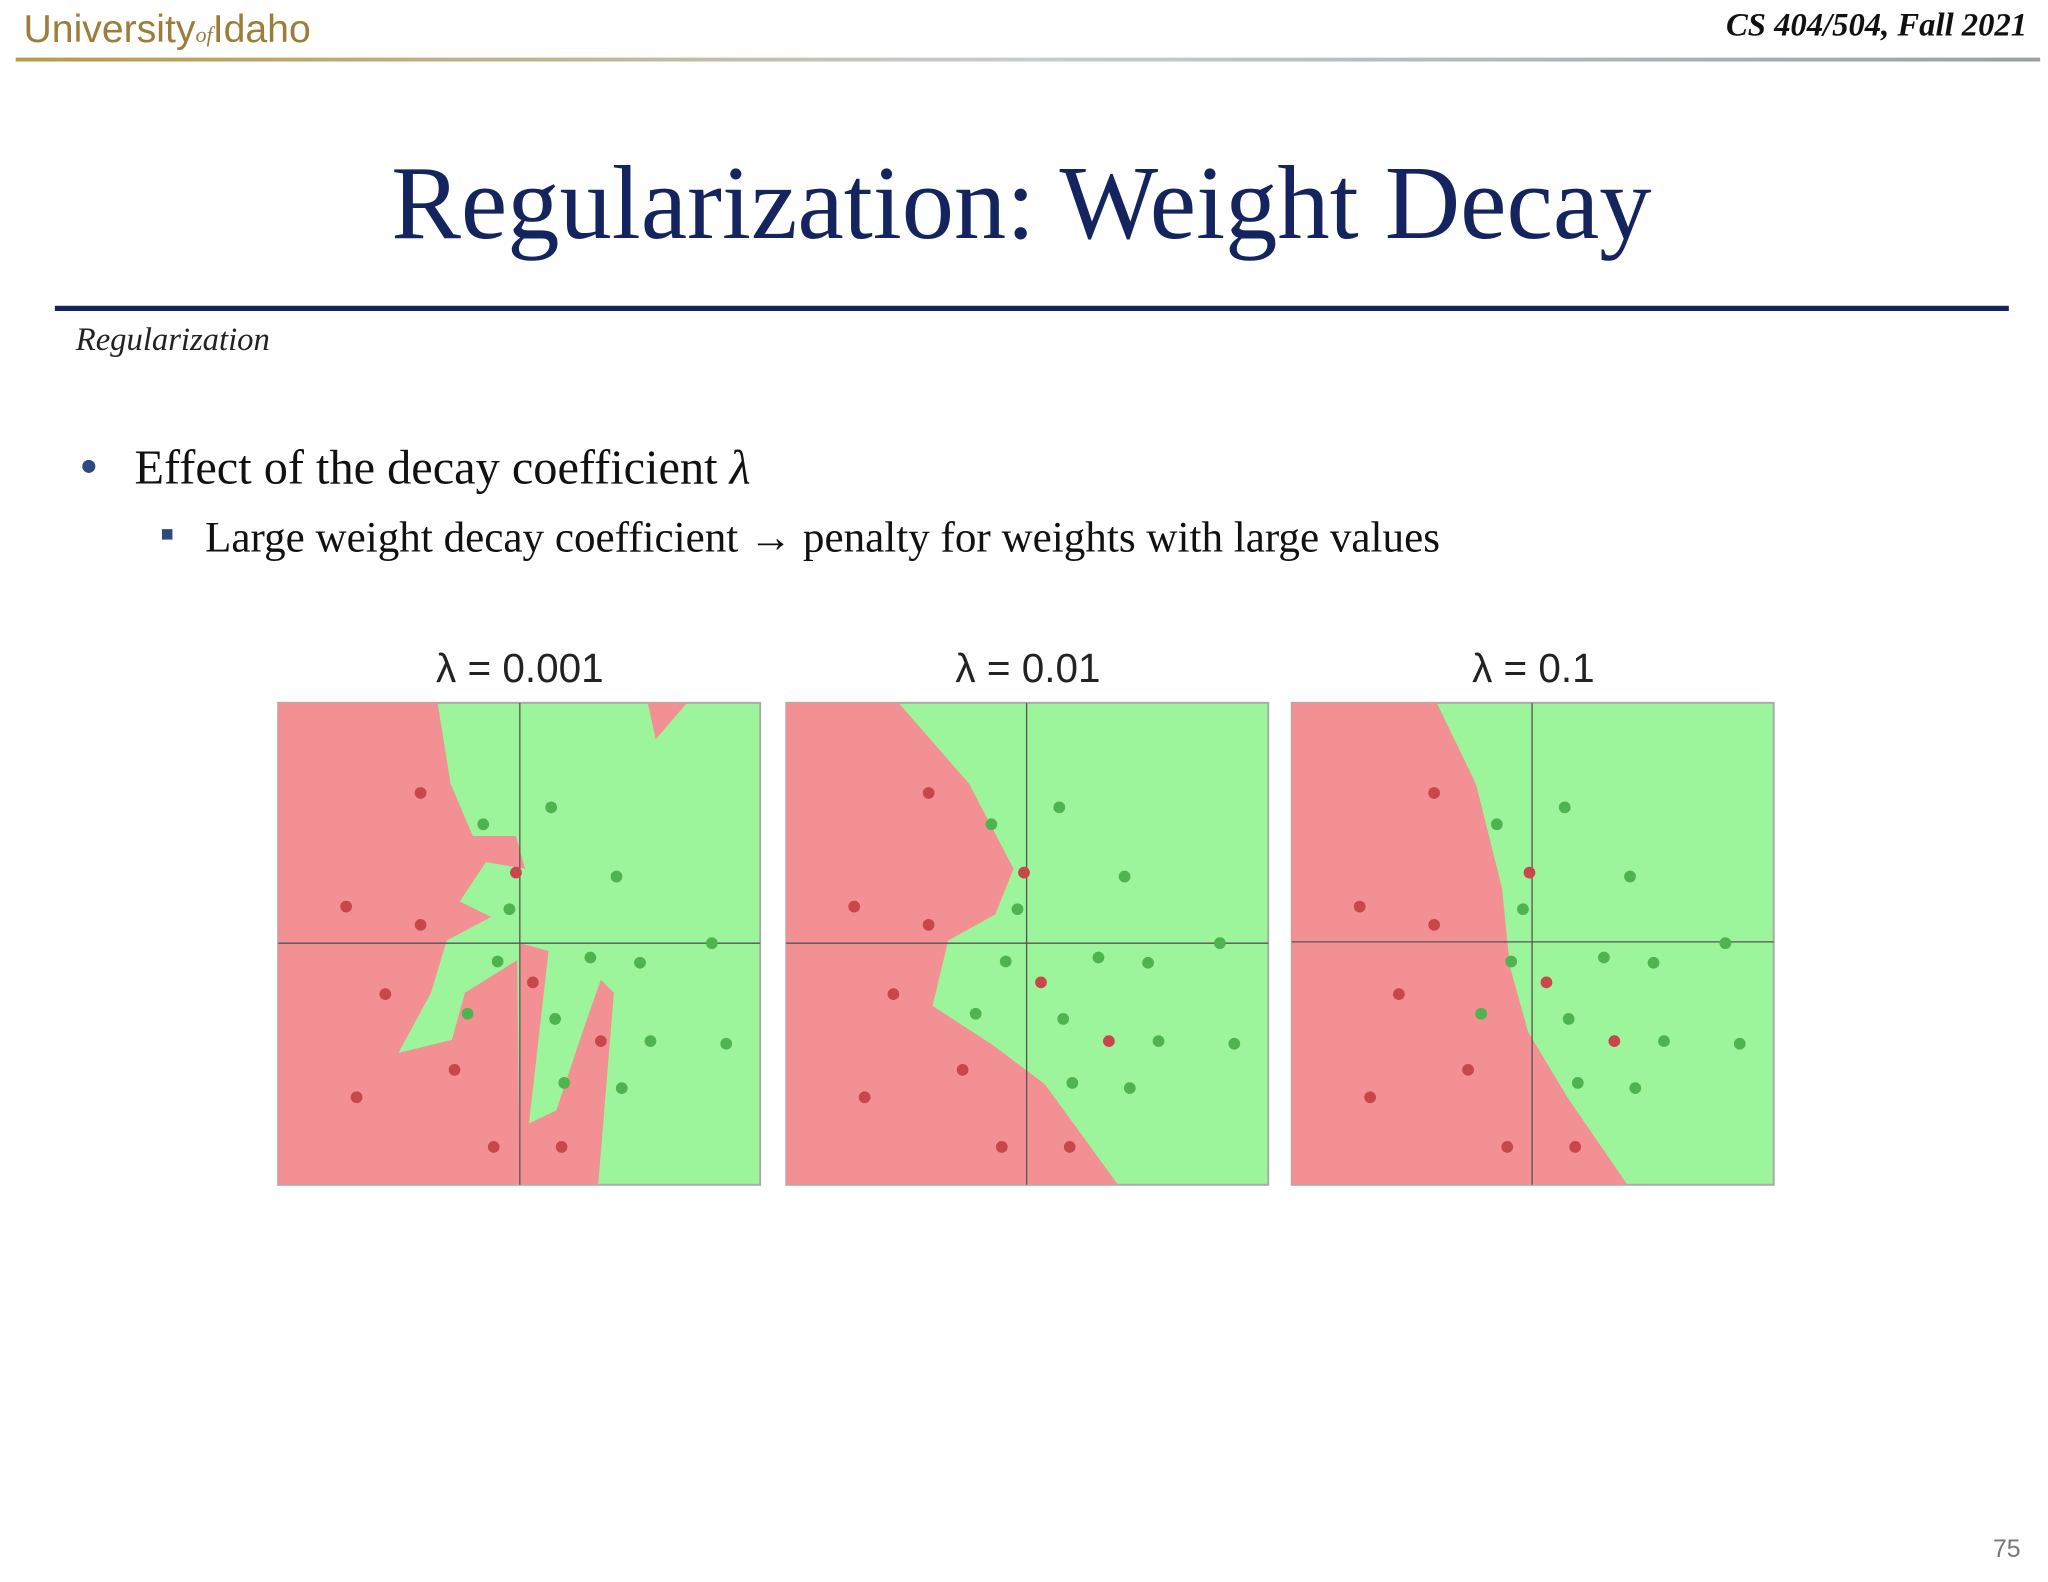  What do you see at coordinates (1031, 308) in the screenshot?
I see `title-rule` at bounding box center [1031, 308].